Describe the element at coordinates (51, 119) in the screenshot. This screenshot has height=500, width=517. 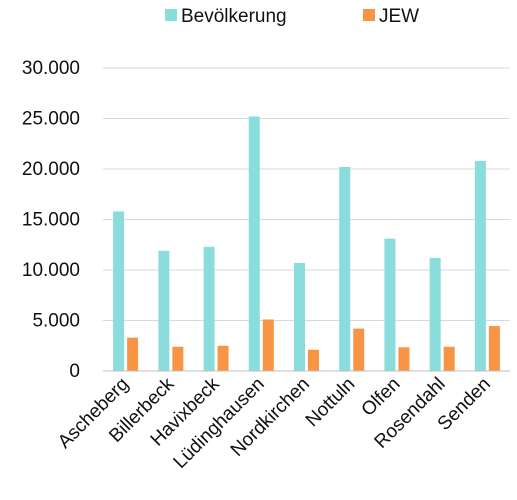
I see `y-tick-label: 25.000` at that location.